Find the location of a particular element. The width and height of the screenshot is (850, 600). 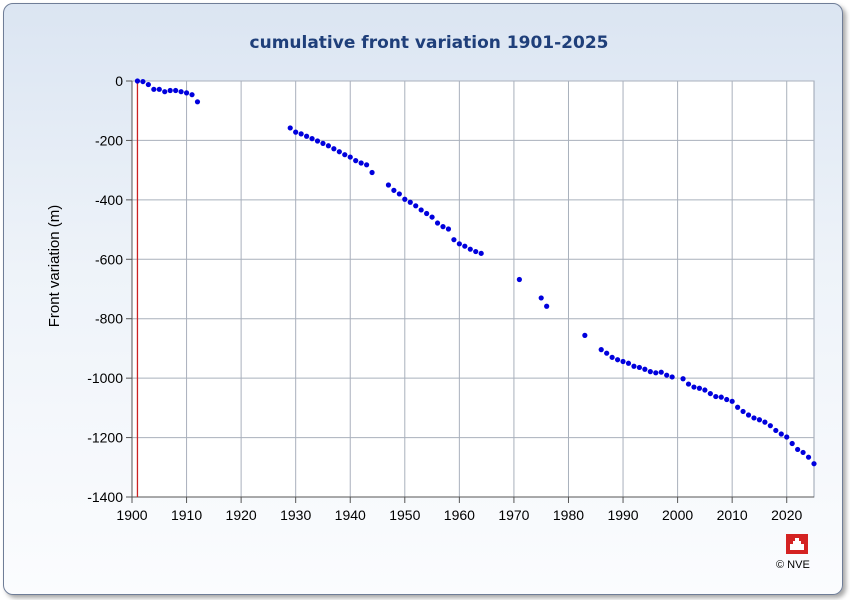

nve-logo is located at coordinates (797, 544).